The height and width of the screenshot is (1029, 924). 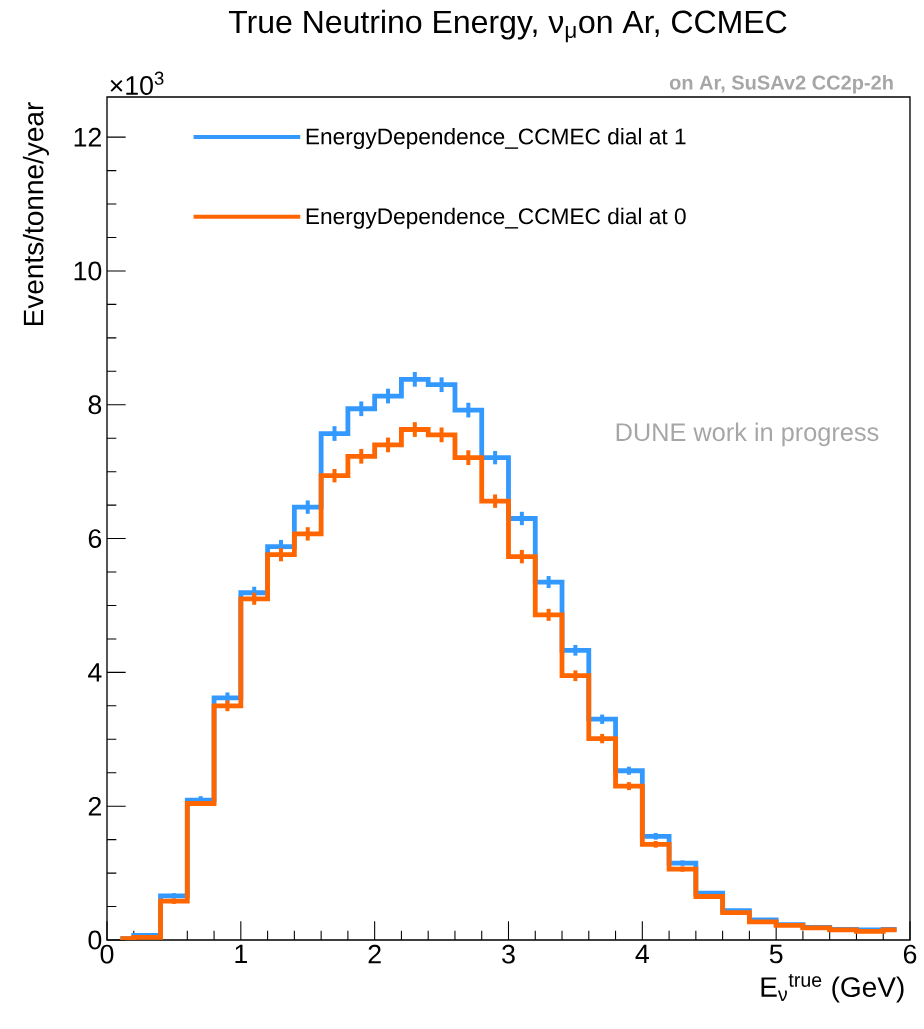 I want to click on y-tick-label: 12, so click(x=87, y=137).